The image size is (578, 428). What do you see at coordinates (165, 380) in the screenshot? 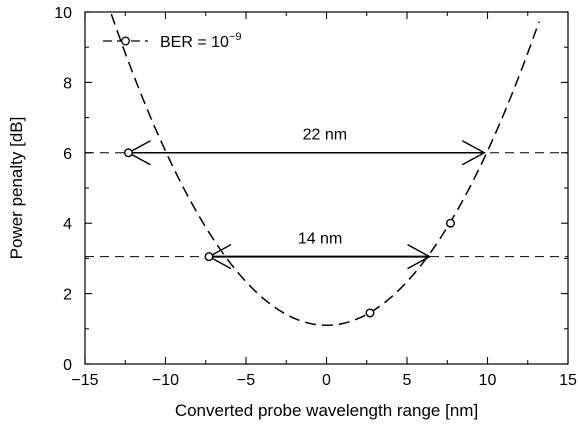
I see `x-tick-label: −10` at bounding box center [165, 380].